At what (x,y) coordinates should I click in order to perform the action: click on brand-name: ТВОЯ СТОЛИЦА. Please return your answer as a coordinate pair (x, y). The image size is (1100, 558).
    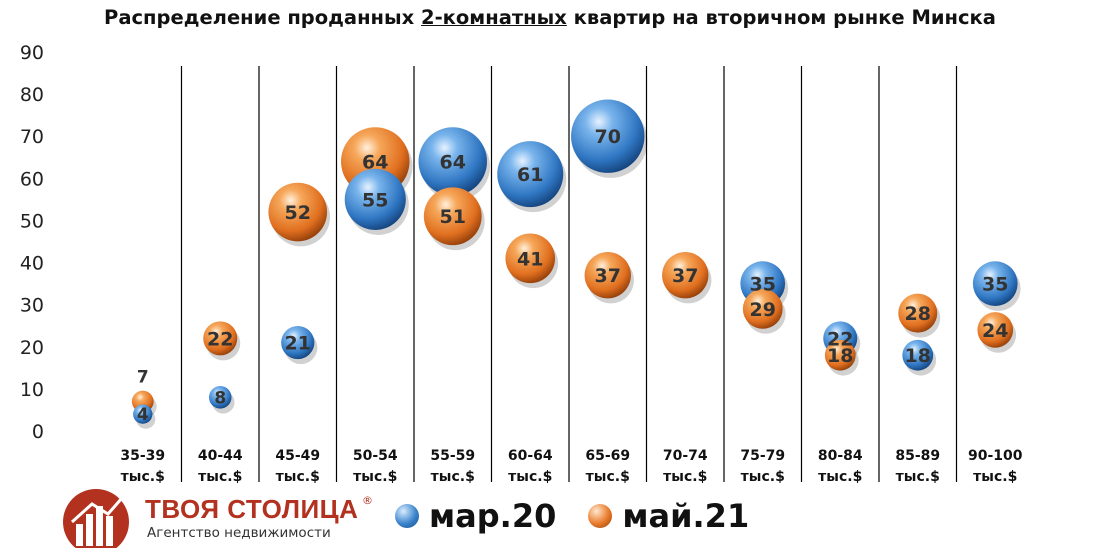
    Looking at the image, I should click on (252, 509).